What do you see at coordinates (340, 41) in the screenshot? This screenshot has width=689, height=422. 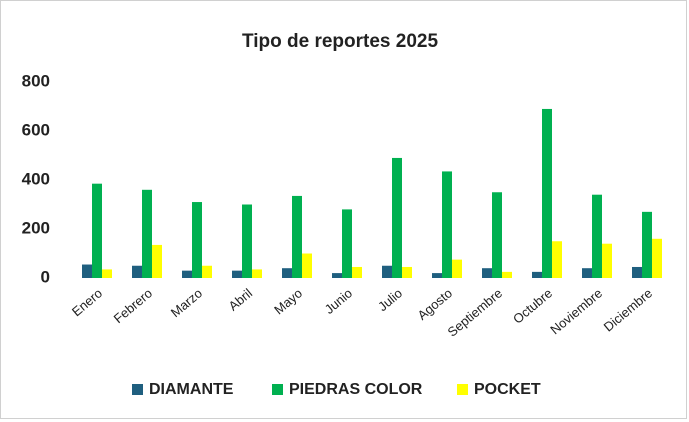 I see `chart-title: Tipo de reportes 2025` at bounding box center [340, 41].